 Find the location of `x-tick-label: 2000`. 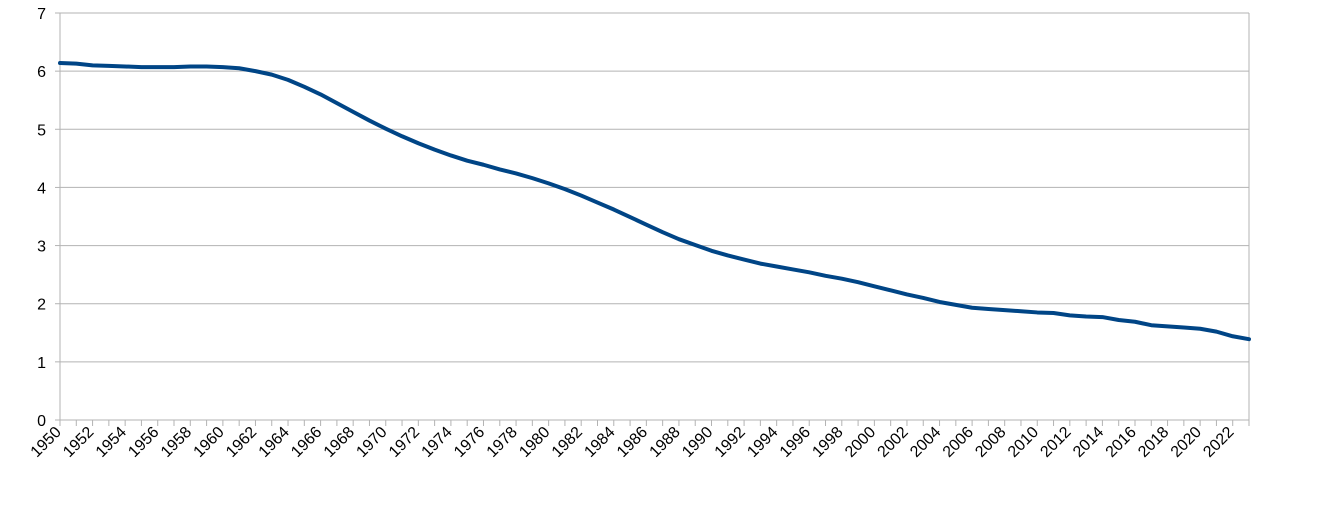

x-tick-label: 2000 is located at coordinates (860, 442).